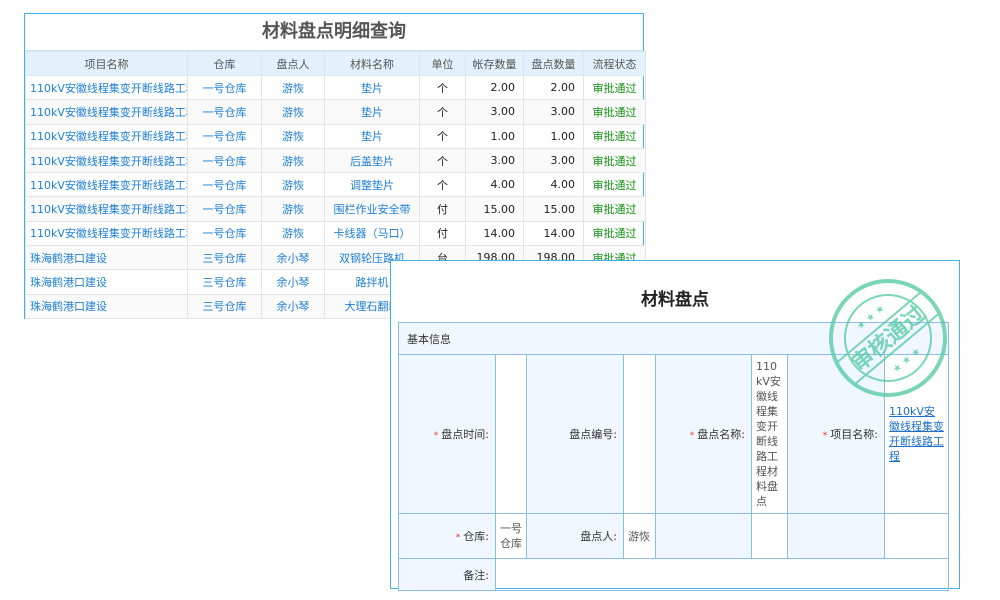 The image size is (1000, 600). Describe the element at coordinates (639, 434) in the screenshot. I see `code-field` at that location.